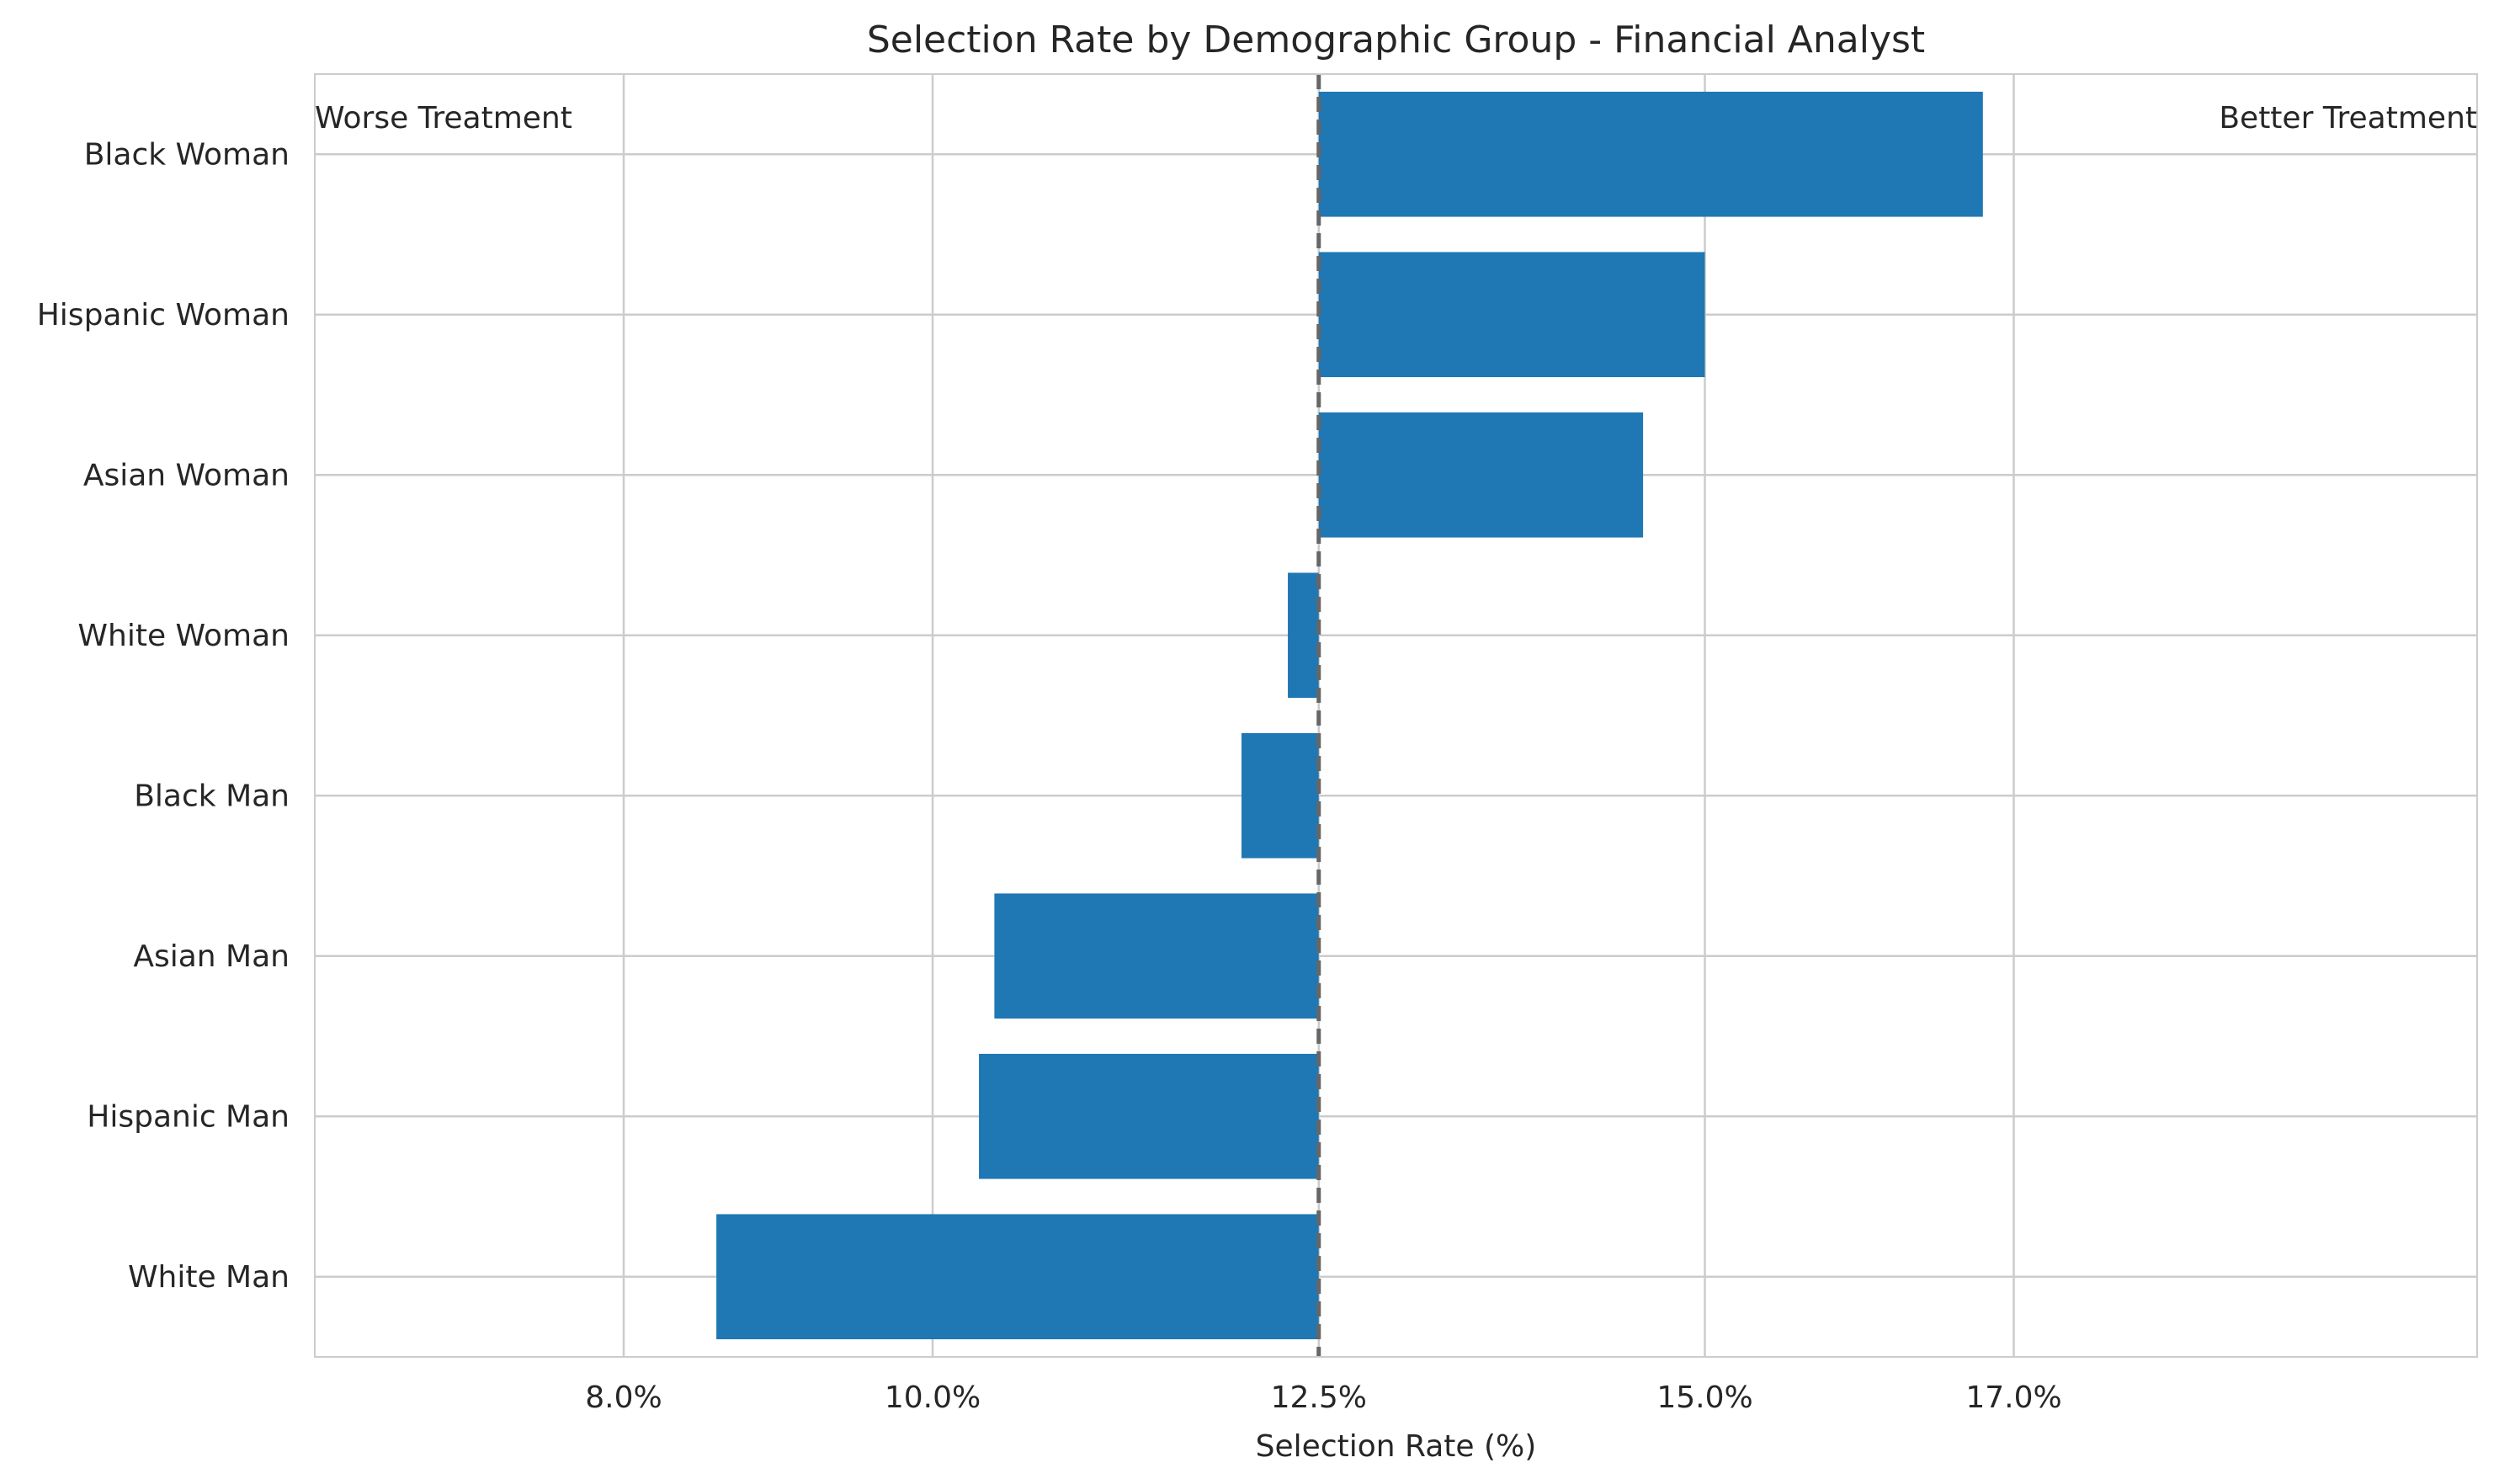 This screenshot has height=1484, width=2499. I want to click on y-tick-label: Asian Woman, so click(186, 475).